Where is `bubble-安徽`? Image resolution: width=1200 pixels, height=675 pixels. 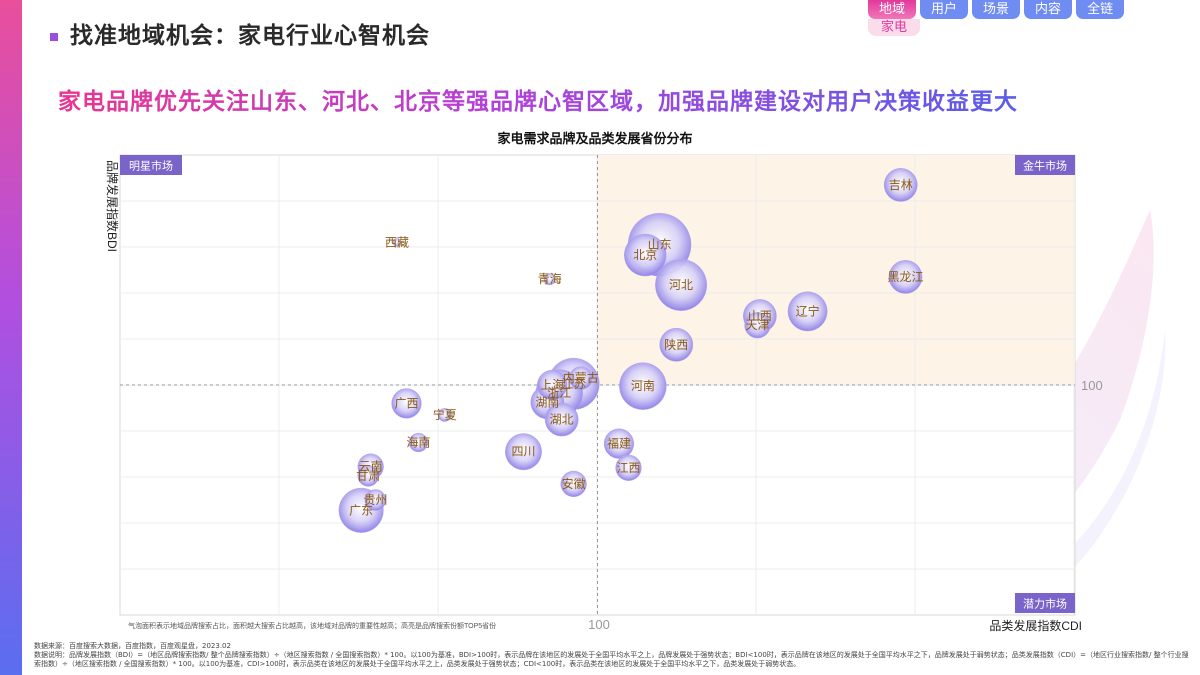 bubble-安徽 is located at coordinates (573, 484).